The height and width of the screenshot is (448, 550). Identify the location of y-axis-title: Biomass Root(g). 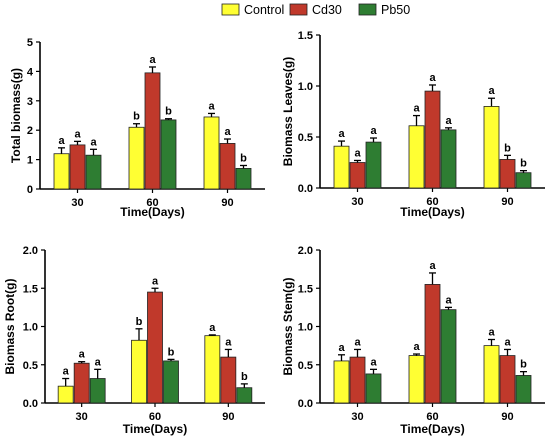
(10, 326).